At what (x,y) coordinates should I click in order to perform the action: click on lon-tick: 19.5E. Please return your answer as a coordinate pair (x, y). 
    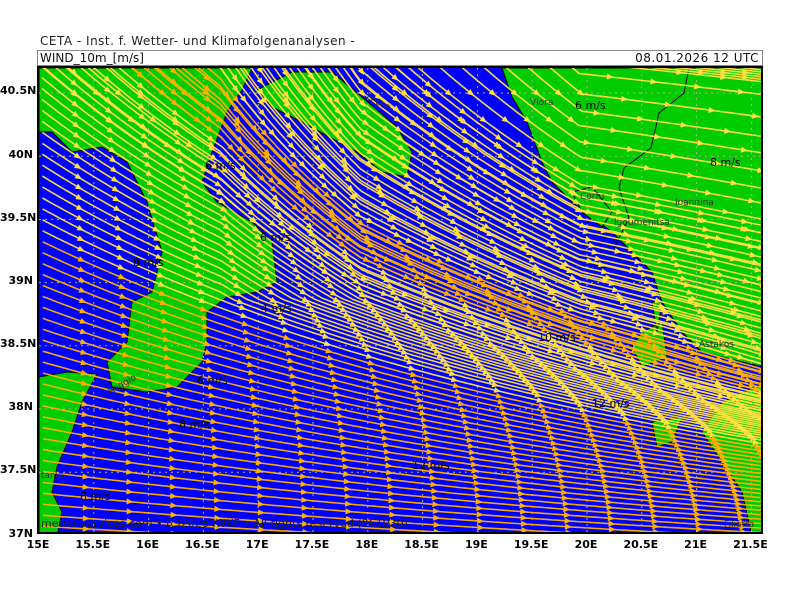
    Looking at the image, I should click on (531, 544).